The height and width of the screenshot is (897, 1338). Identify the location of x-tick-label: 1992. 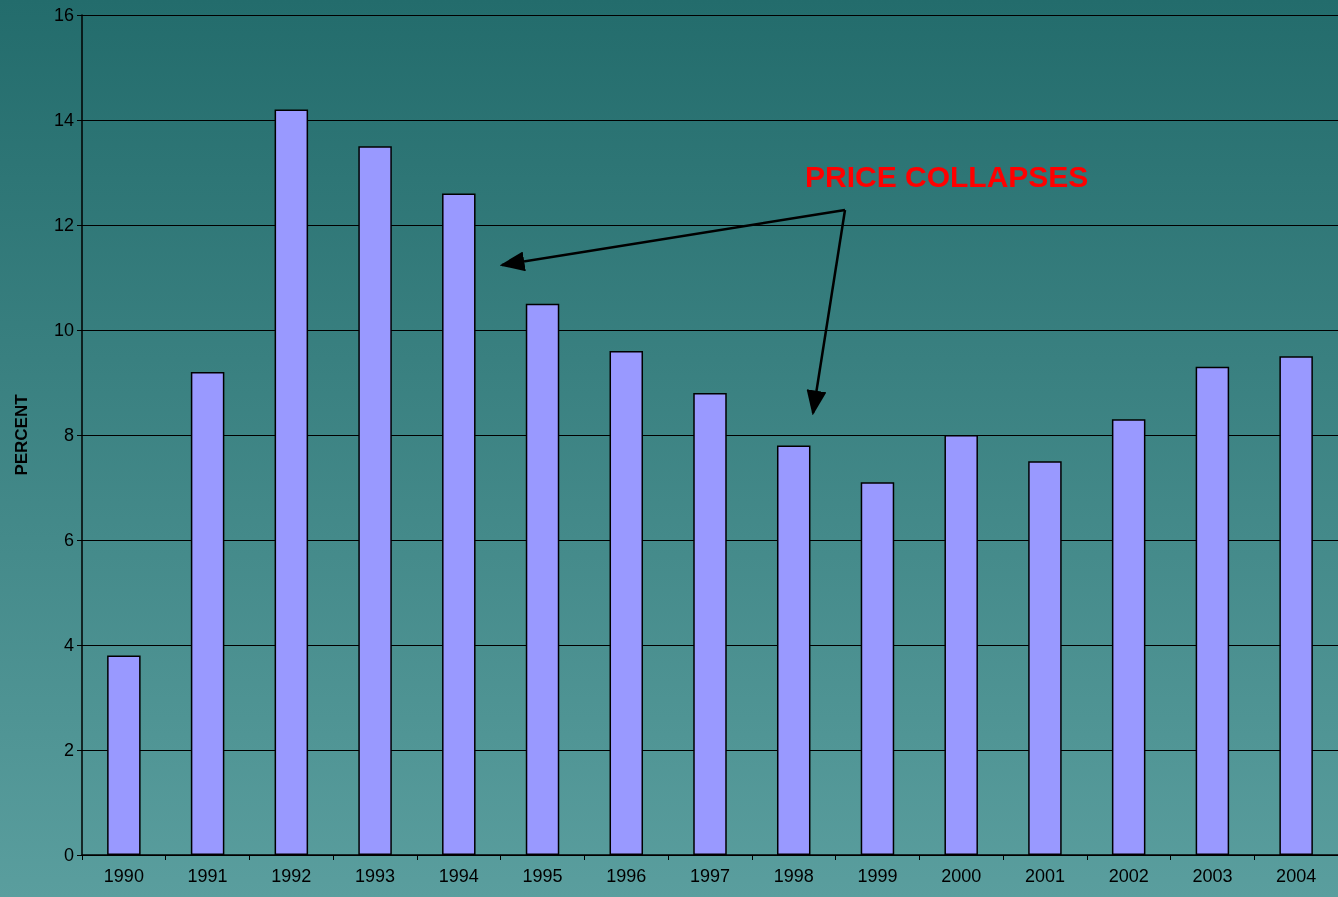
(291, 876).